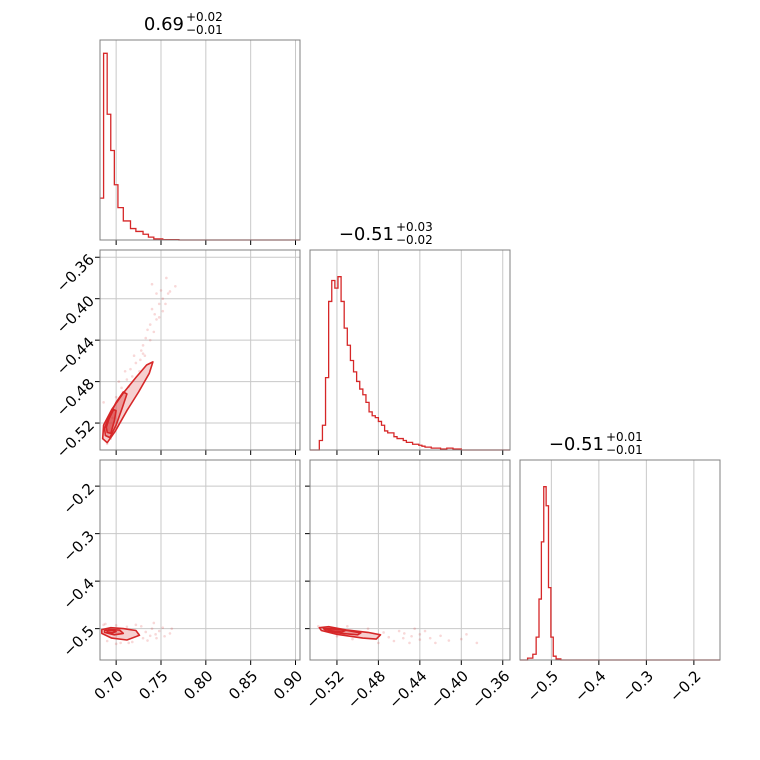 Image resolution: width=760 pixels, height=760 pixels. I want to click on p2-vs-p0-x-tick-label: 0.80, so click(198, 685).